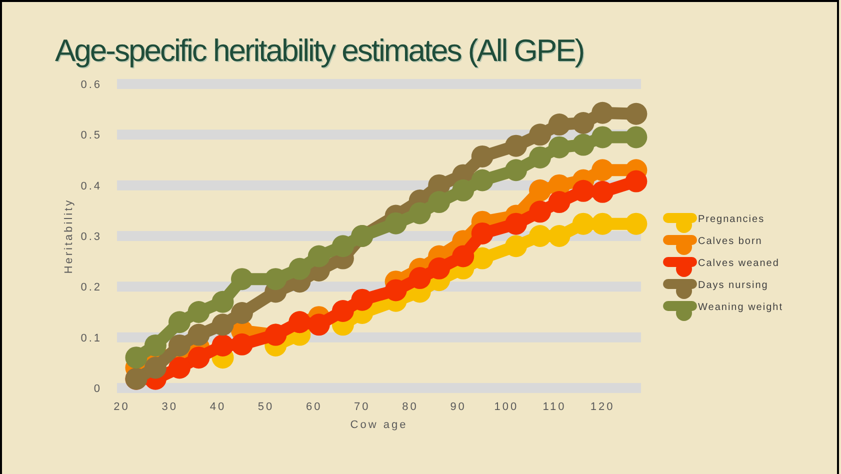  What do you see at coordinates (91, 186) in the screenshot?
I see `y-tick-label: 0.4` at bounding box center [91, 186].